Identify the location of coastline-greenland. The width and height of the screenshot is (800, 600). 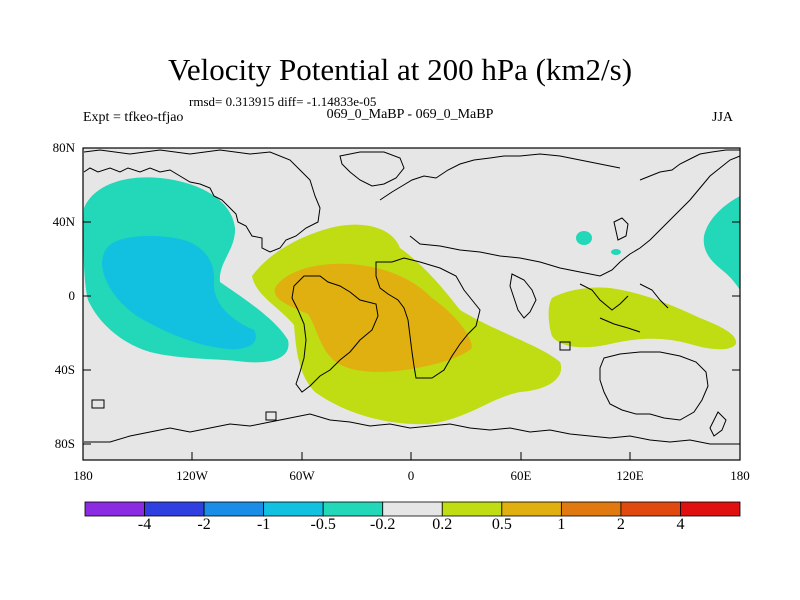
(372, 169).